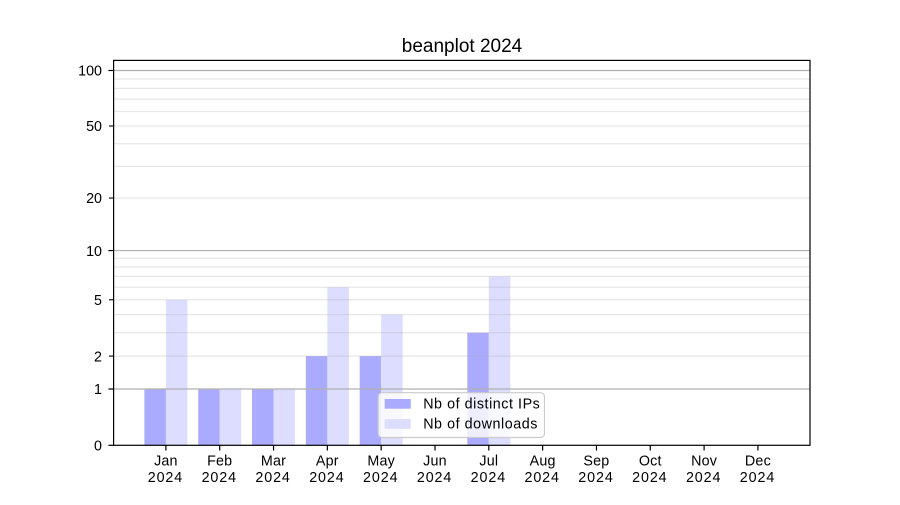  I want to click on svg-text: Oct, so click(650, 462).